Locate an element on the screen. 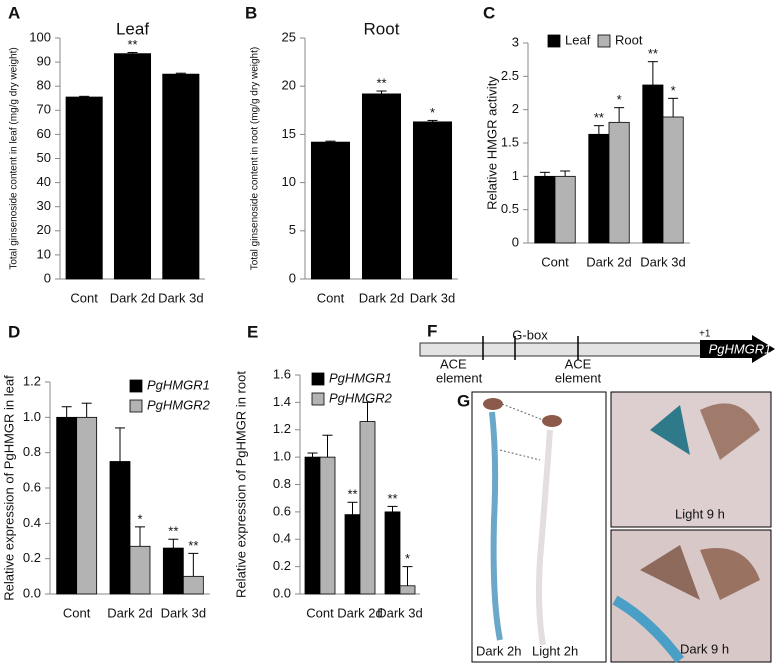 Image resolution: width=775 pixels, height=663 pixels. panel-letter: E is located at coordinates (252, 331).